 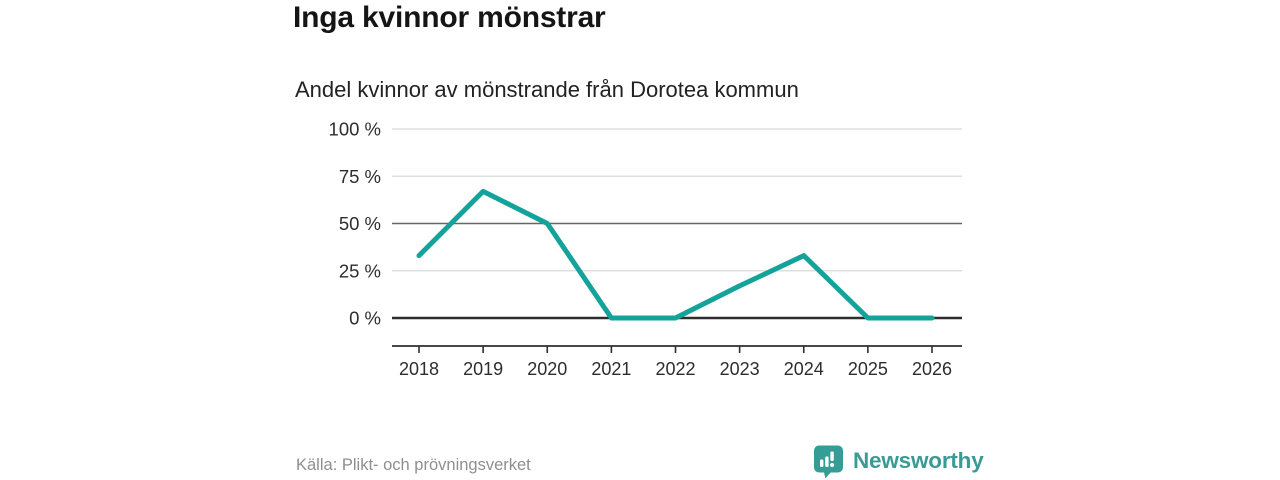 What do you see at coordinates (360, 176) in the screenshot?
I see `y-axis-label: 75 %` at bounding box center [360, 176].